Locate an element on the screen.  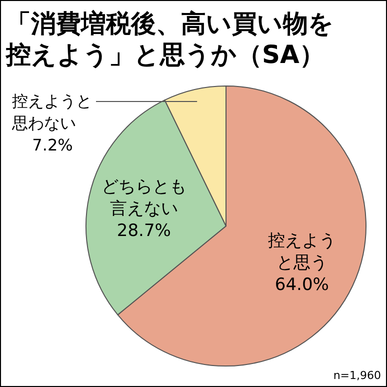
slice-label: どちらとも言えない is located at coordinates (143, 198).